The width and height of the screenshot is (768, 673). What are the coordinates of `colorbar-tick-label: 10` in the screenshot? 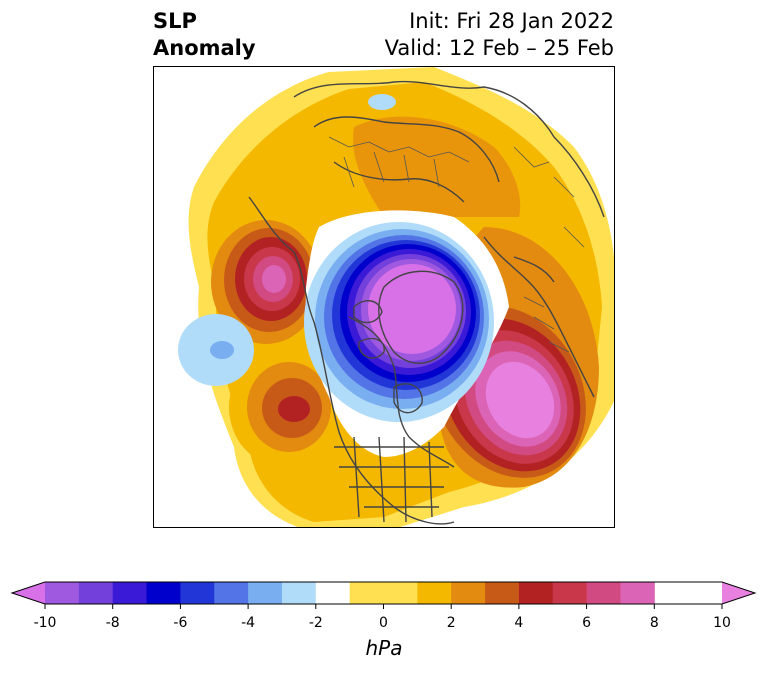 It's located at (722, 623).